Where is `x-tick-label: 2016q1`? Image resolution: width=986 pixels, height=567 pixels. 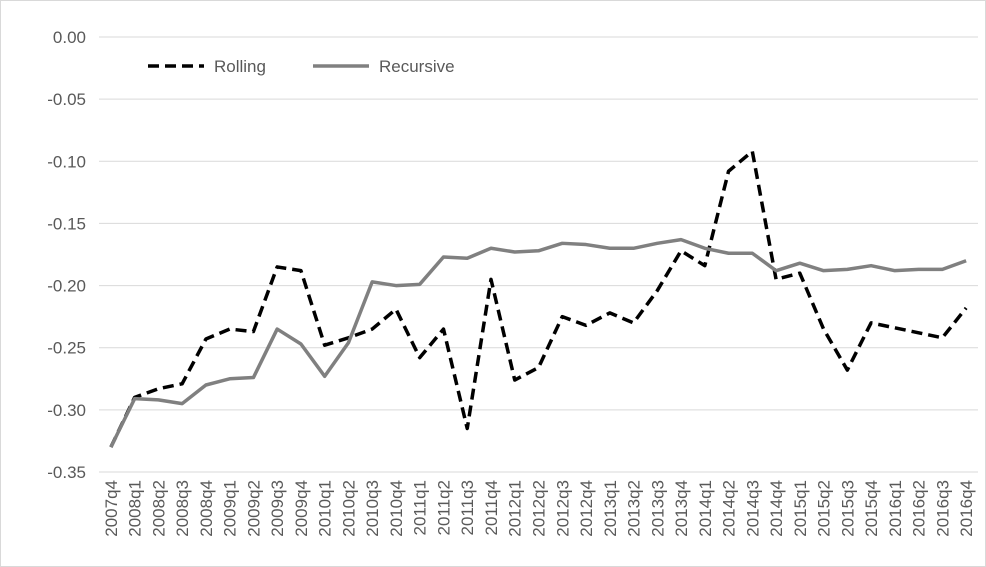
x-tick-label: 2016q1 is located at coordinates (895, 508).